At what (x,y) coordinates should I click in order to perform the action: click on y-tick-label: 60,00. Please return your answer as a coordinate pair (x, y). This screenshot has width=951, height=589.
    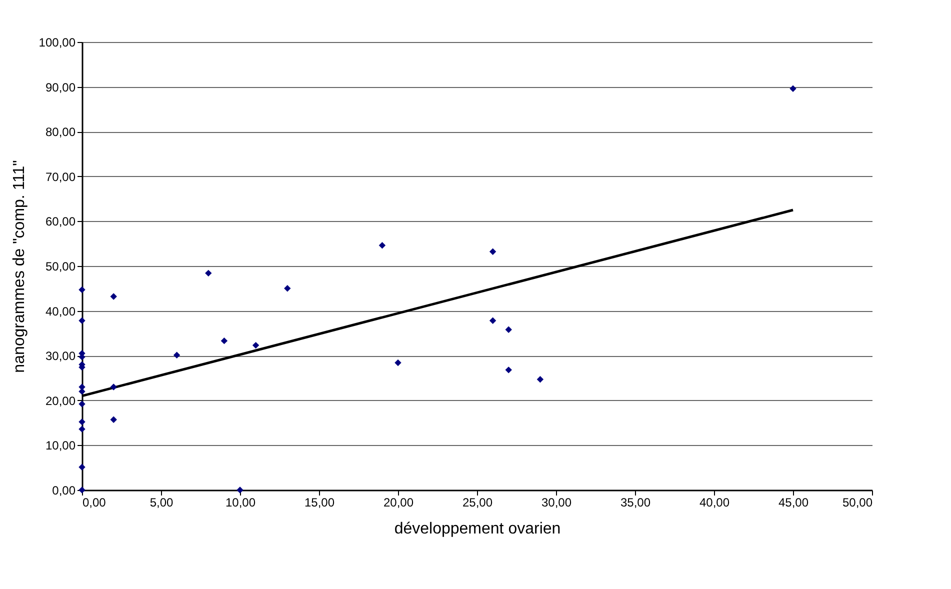
    Looking at the image, I should click on (60, 221).